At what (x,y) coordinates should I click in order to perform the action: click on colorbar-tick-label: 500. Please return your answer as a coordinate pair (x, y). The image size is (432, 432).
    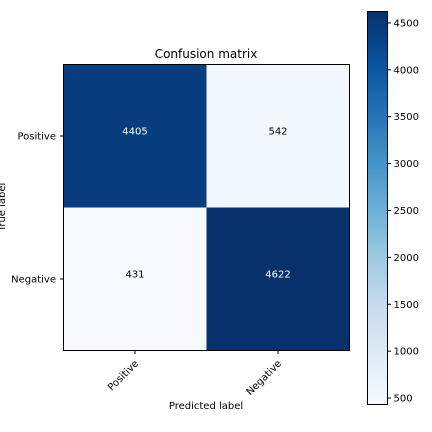
    Looking at the image, I should click on (403, 399).